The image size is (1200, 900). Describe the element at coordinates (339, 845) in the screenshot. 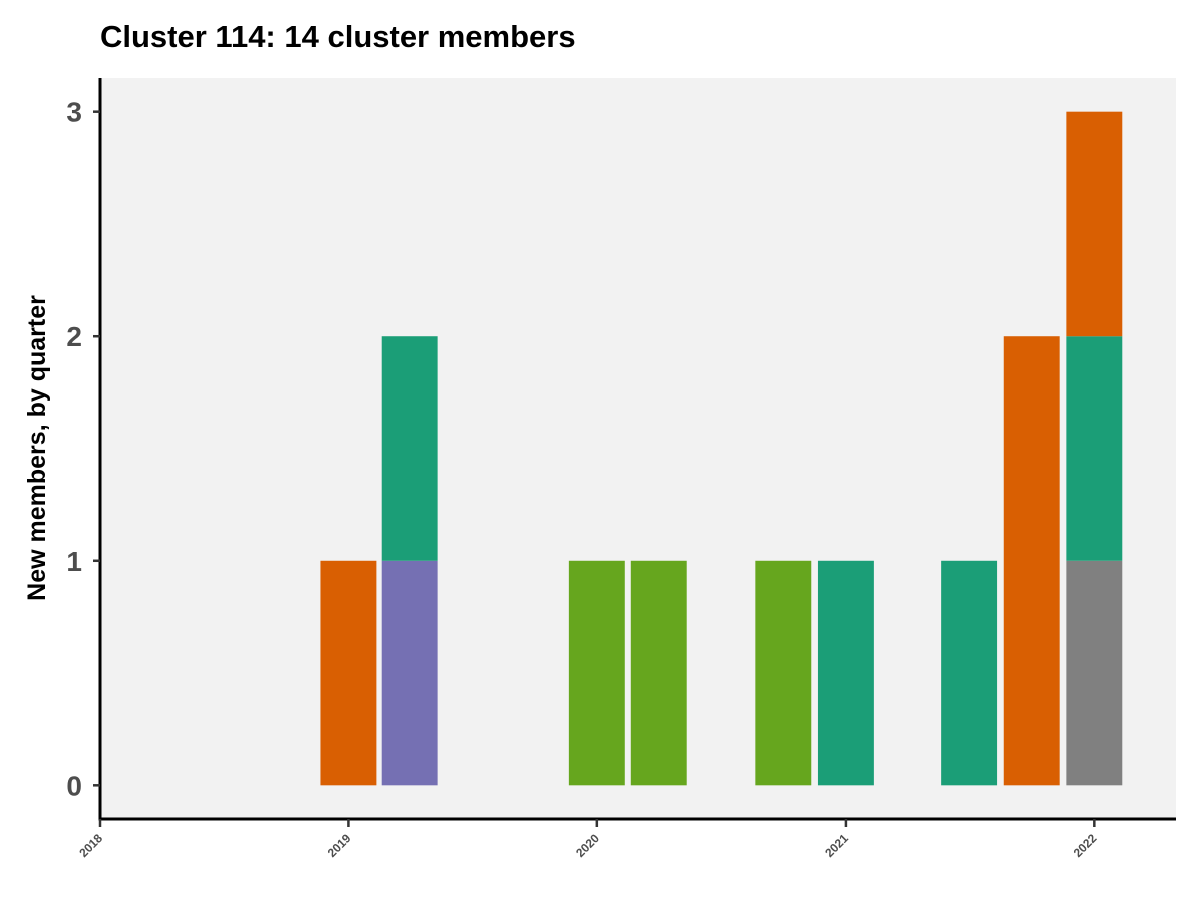

I see `x-tick-label-2019: 2019` at that location.